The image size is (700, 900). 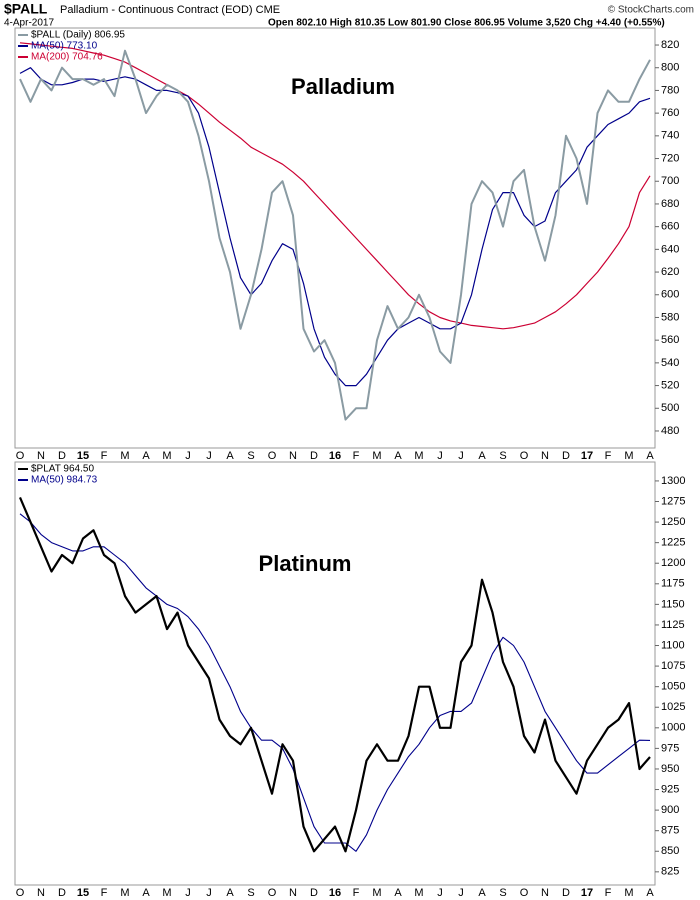 What do you see at coordinates (673, 543) in the screenshot?
I see `y-tick-label: 1225` at bounding box center [673, 543].